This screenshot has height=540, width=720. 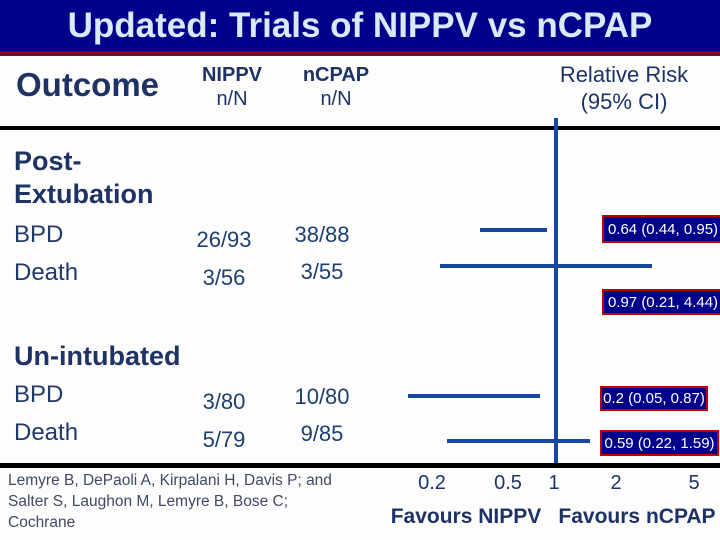 I want to click on rr-box: 0.59 (0.22, 1.59), so click(x=659, y=443).